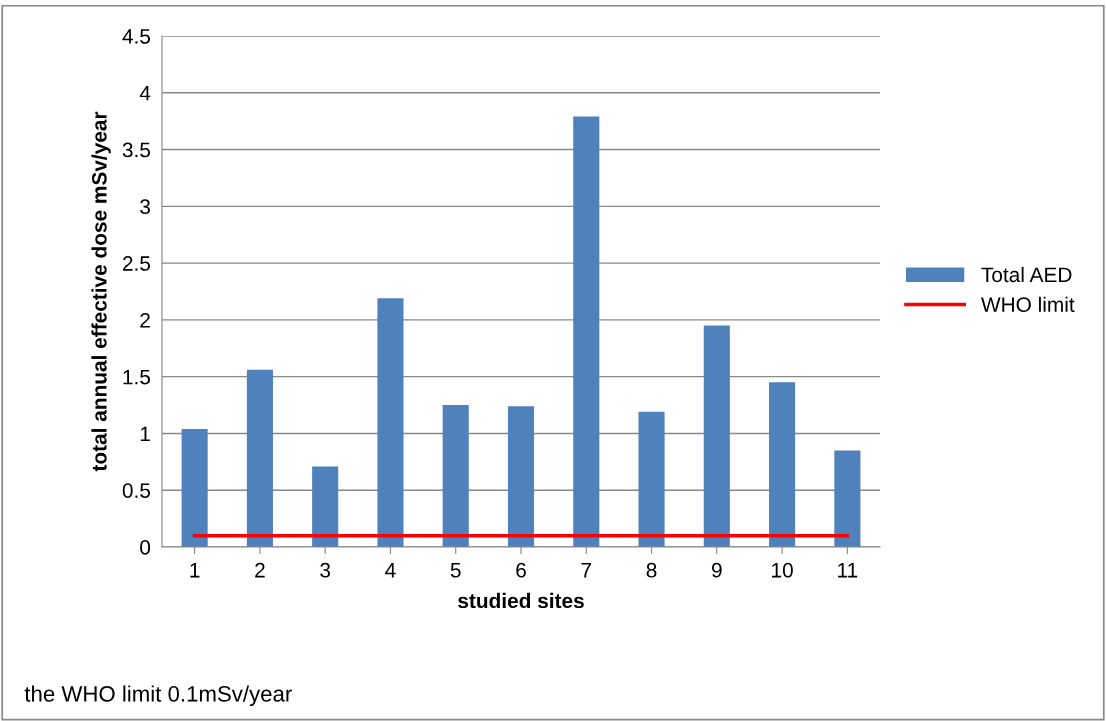 Image resolution: width=1106 pixels, height=721 pixels. Describe the element at coordinates (195, 570) in the screenshot. I see `x-tick-label: 1` at that location.